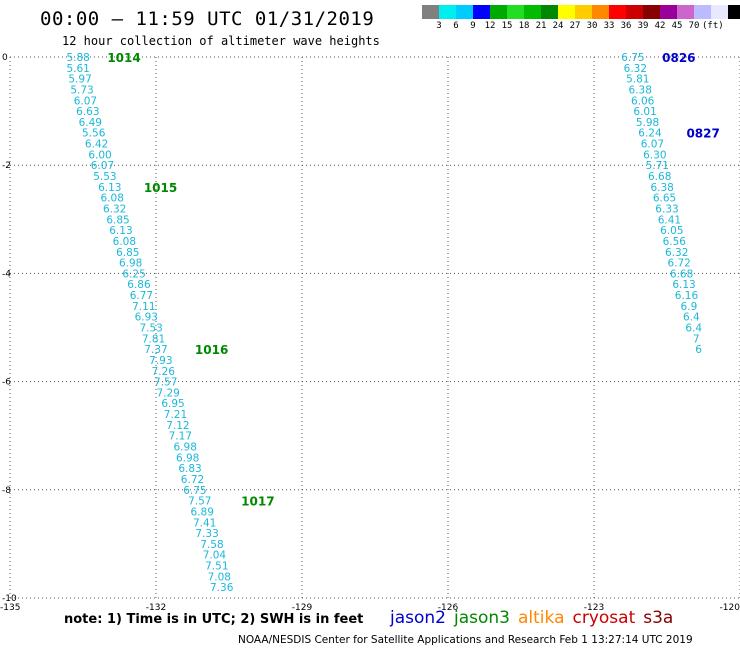 The image size is (740, 650). Describe the element at coordinates (482, 618) in the screenshot. I see `satellite-label-jason3: jason3` at that location.